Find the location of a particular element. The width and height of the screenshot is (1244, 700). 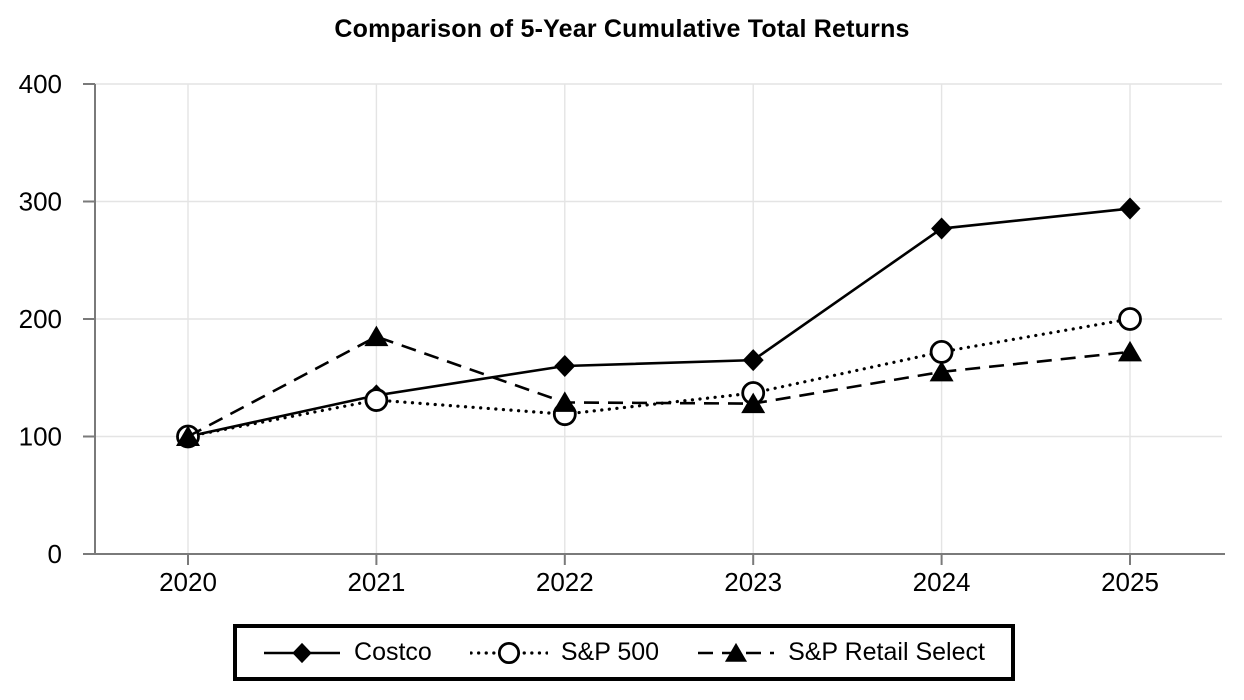

y-tick-label: 300 is located at coordinates (40, 202).